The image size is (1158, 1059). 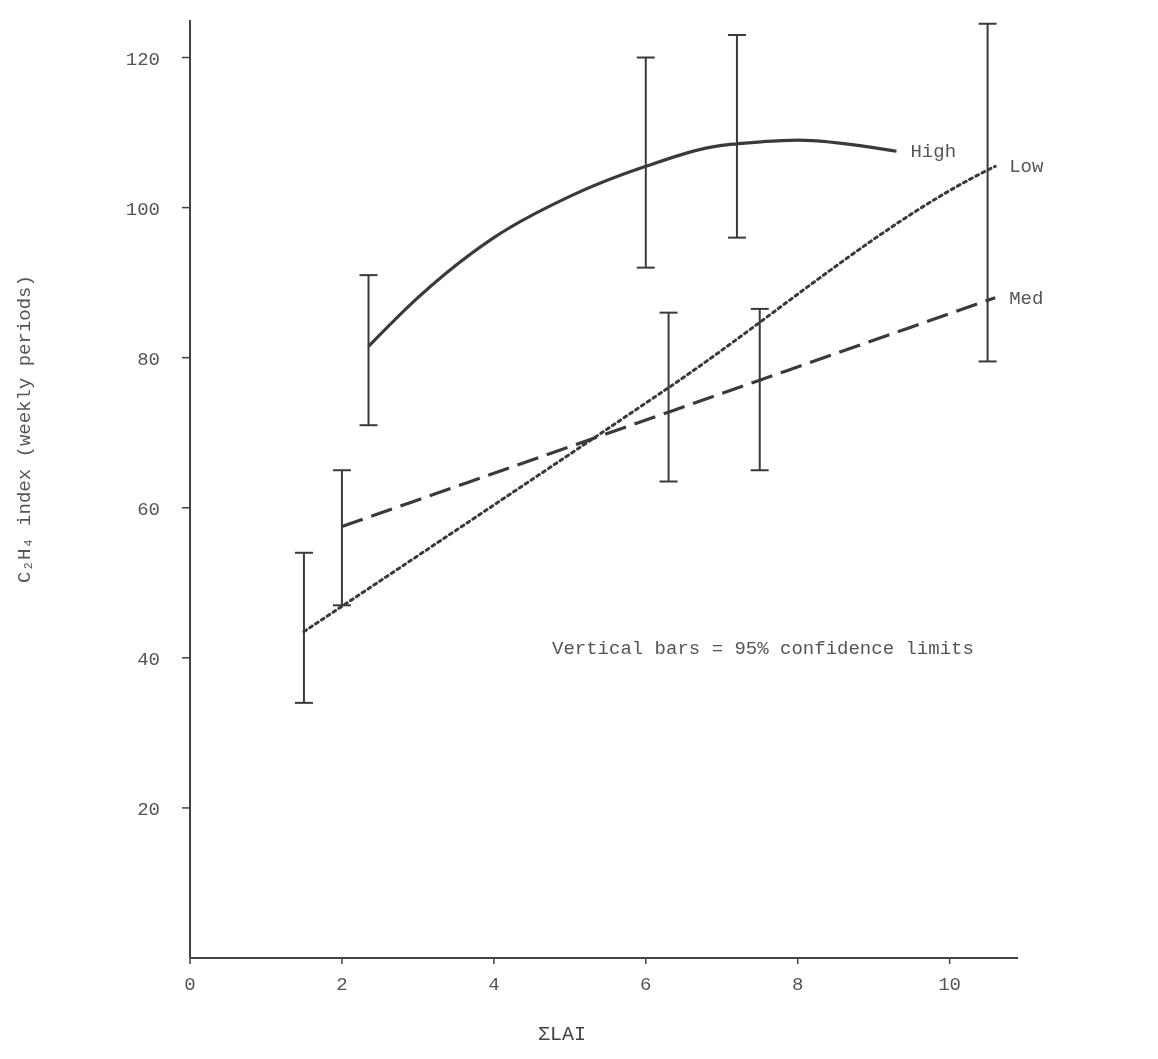 What do you see at coordinates (142, 209) in the screenshot?
I see `y-tick-label: 100` at bounding box center [142, 209].